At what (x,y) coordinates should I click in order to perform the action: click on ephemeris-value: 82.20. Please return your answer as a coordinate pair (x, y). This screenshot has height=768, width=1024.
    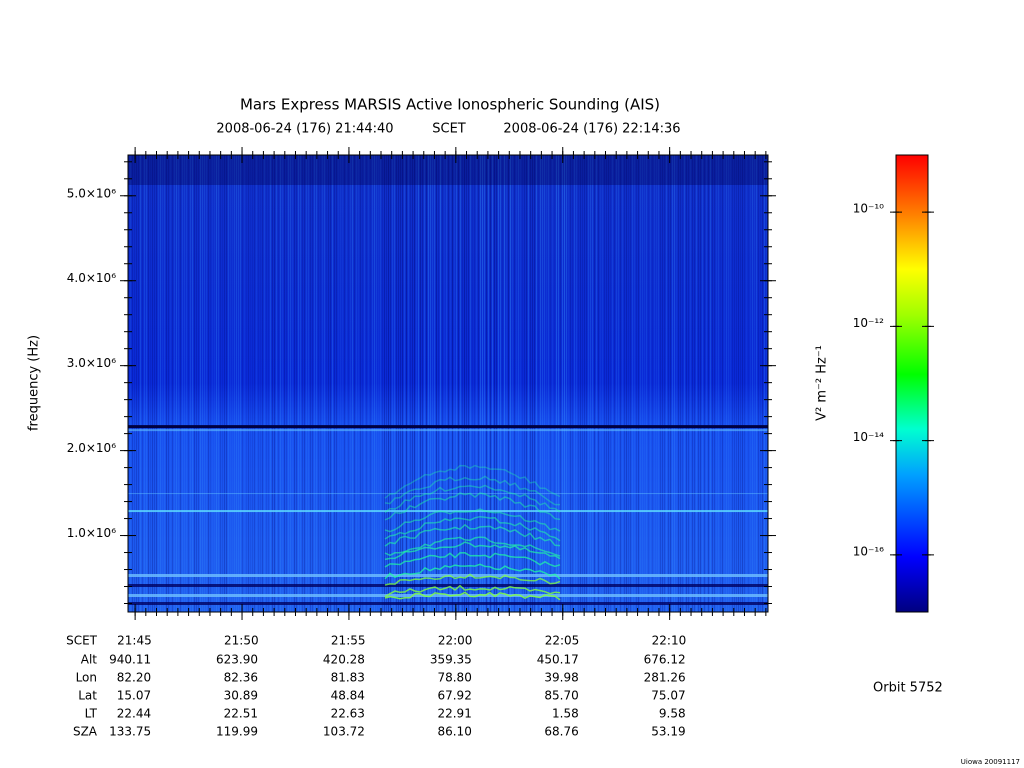
    Looking at the image, I should click on (134, 678).